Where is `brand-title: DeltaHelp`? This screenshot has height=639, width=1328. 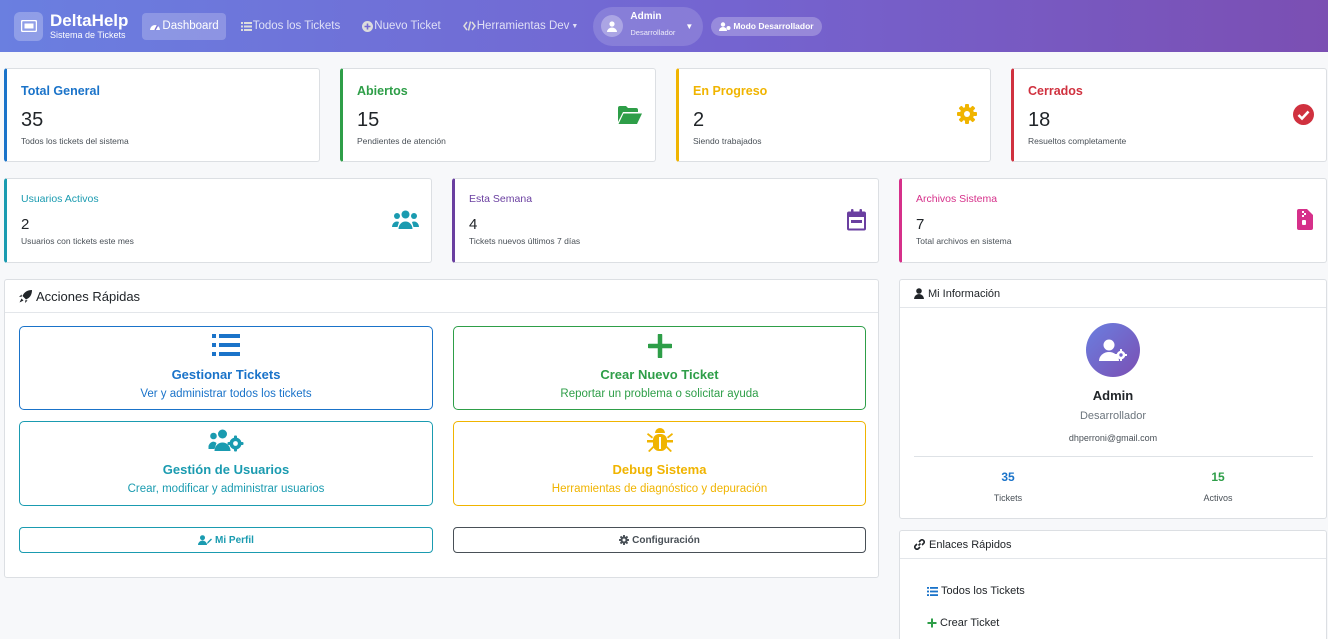
brand-title: DeltaHelp is located at coordinates (89, 20).